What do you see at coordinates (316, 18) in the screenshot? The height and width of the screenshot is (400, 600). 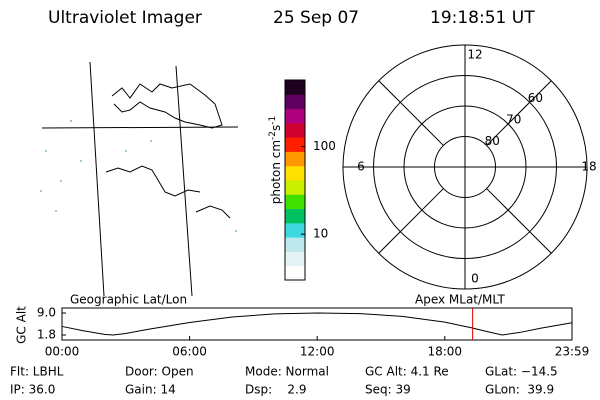 I see `date: 25 Sep 07` at bounding box center [316, 18].